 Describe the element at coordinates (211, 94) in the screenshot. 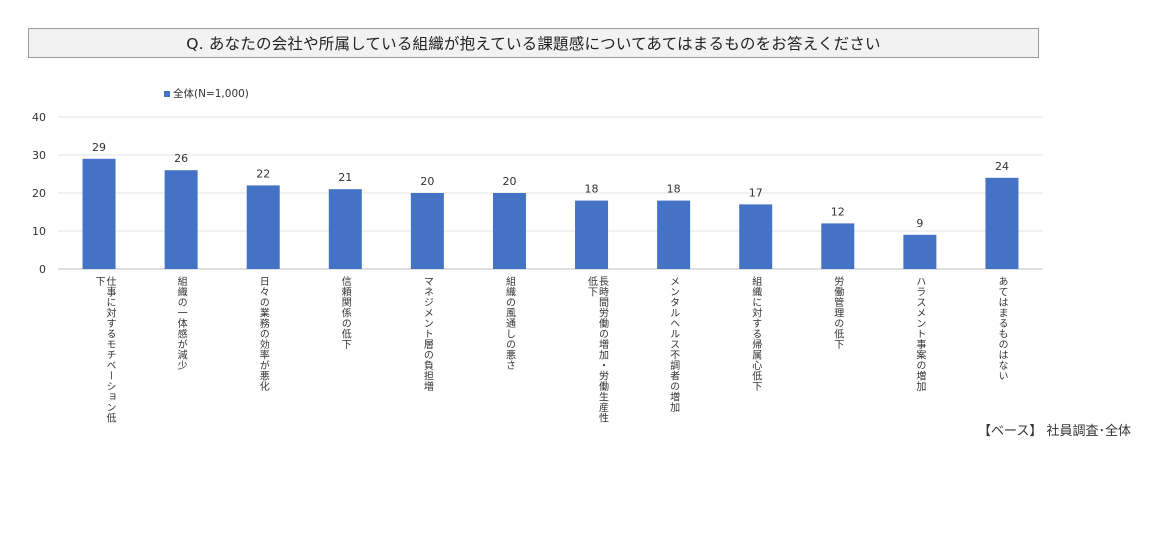

I see `legend-label: 全体(N=1,000)` at that location.